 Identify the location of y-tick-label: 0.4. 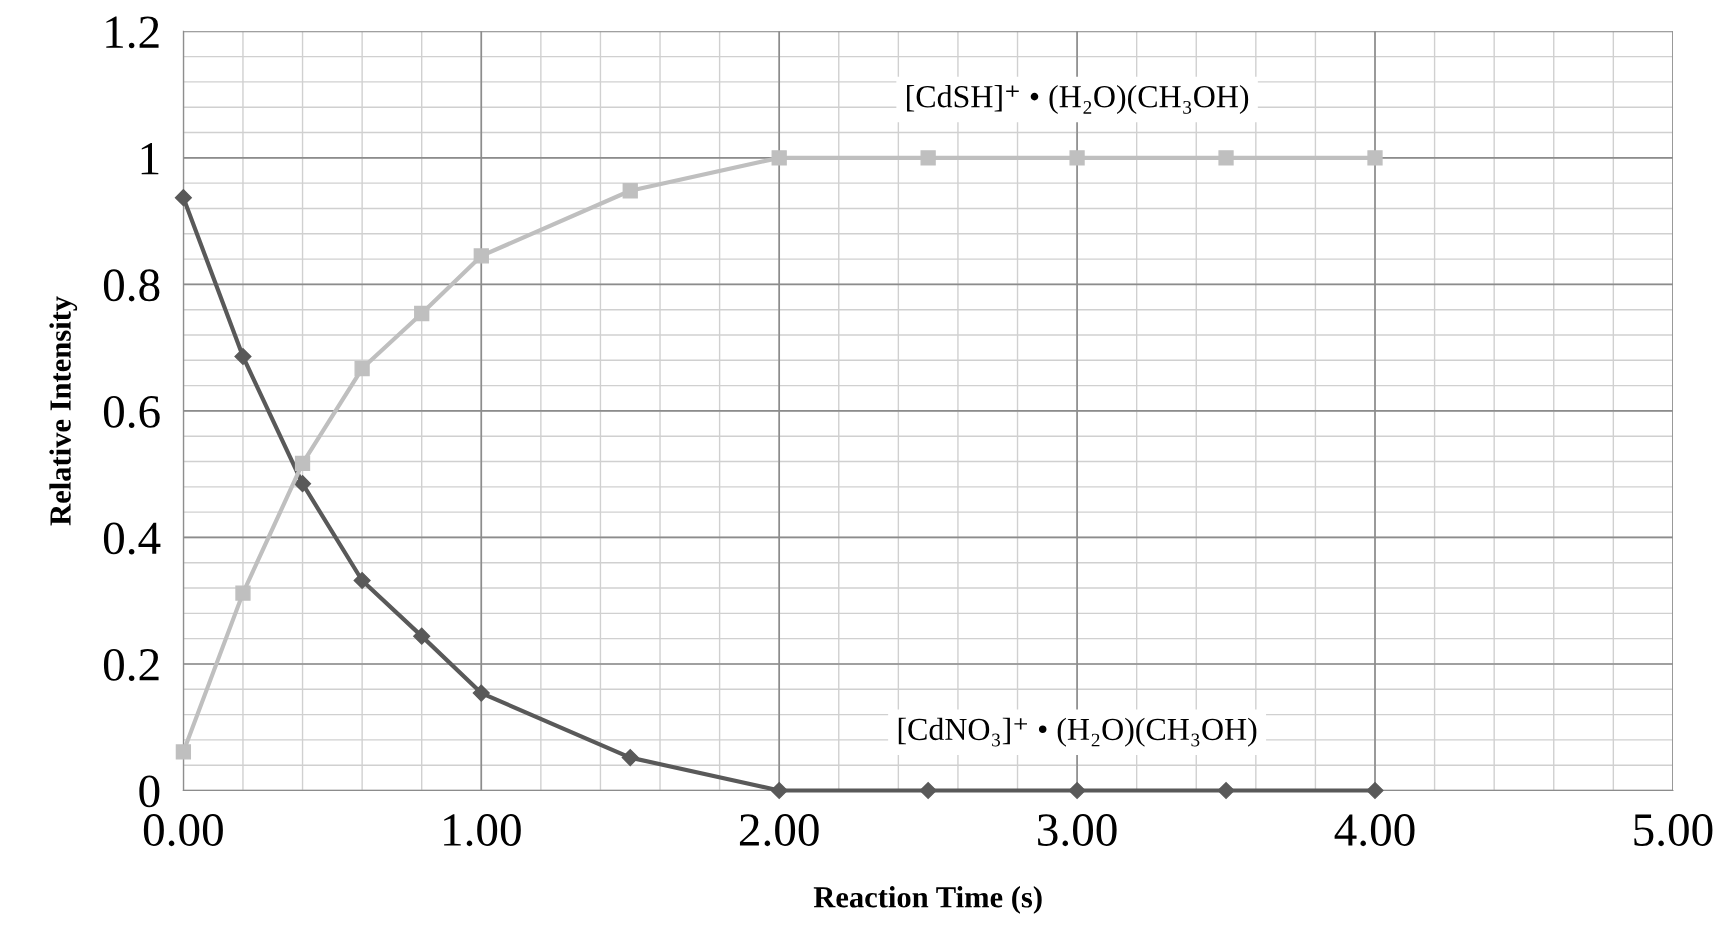
(132, 538).